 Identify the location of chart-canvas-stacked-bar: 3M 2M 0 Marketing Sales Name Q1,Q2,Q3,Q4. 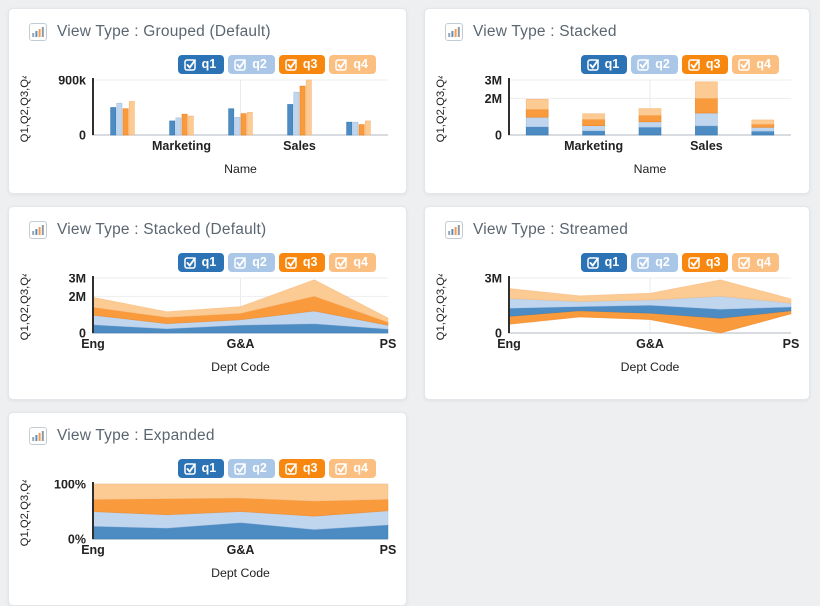
(617, 127).